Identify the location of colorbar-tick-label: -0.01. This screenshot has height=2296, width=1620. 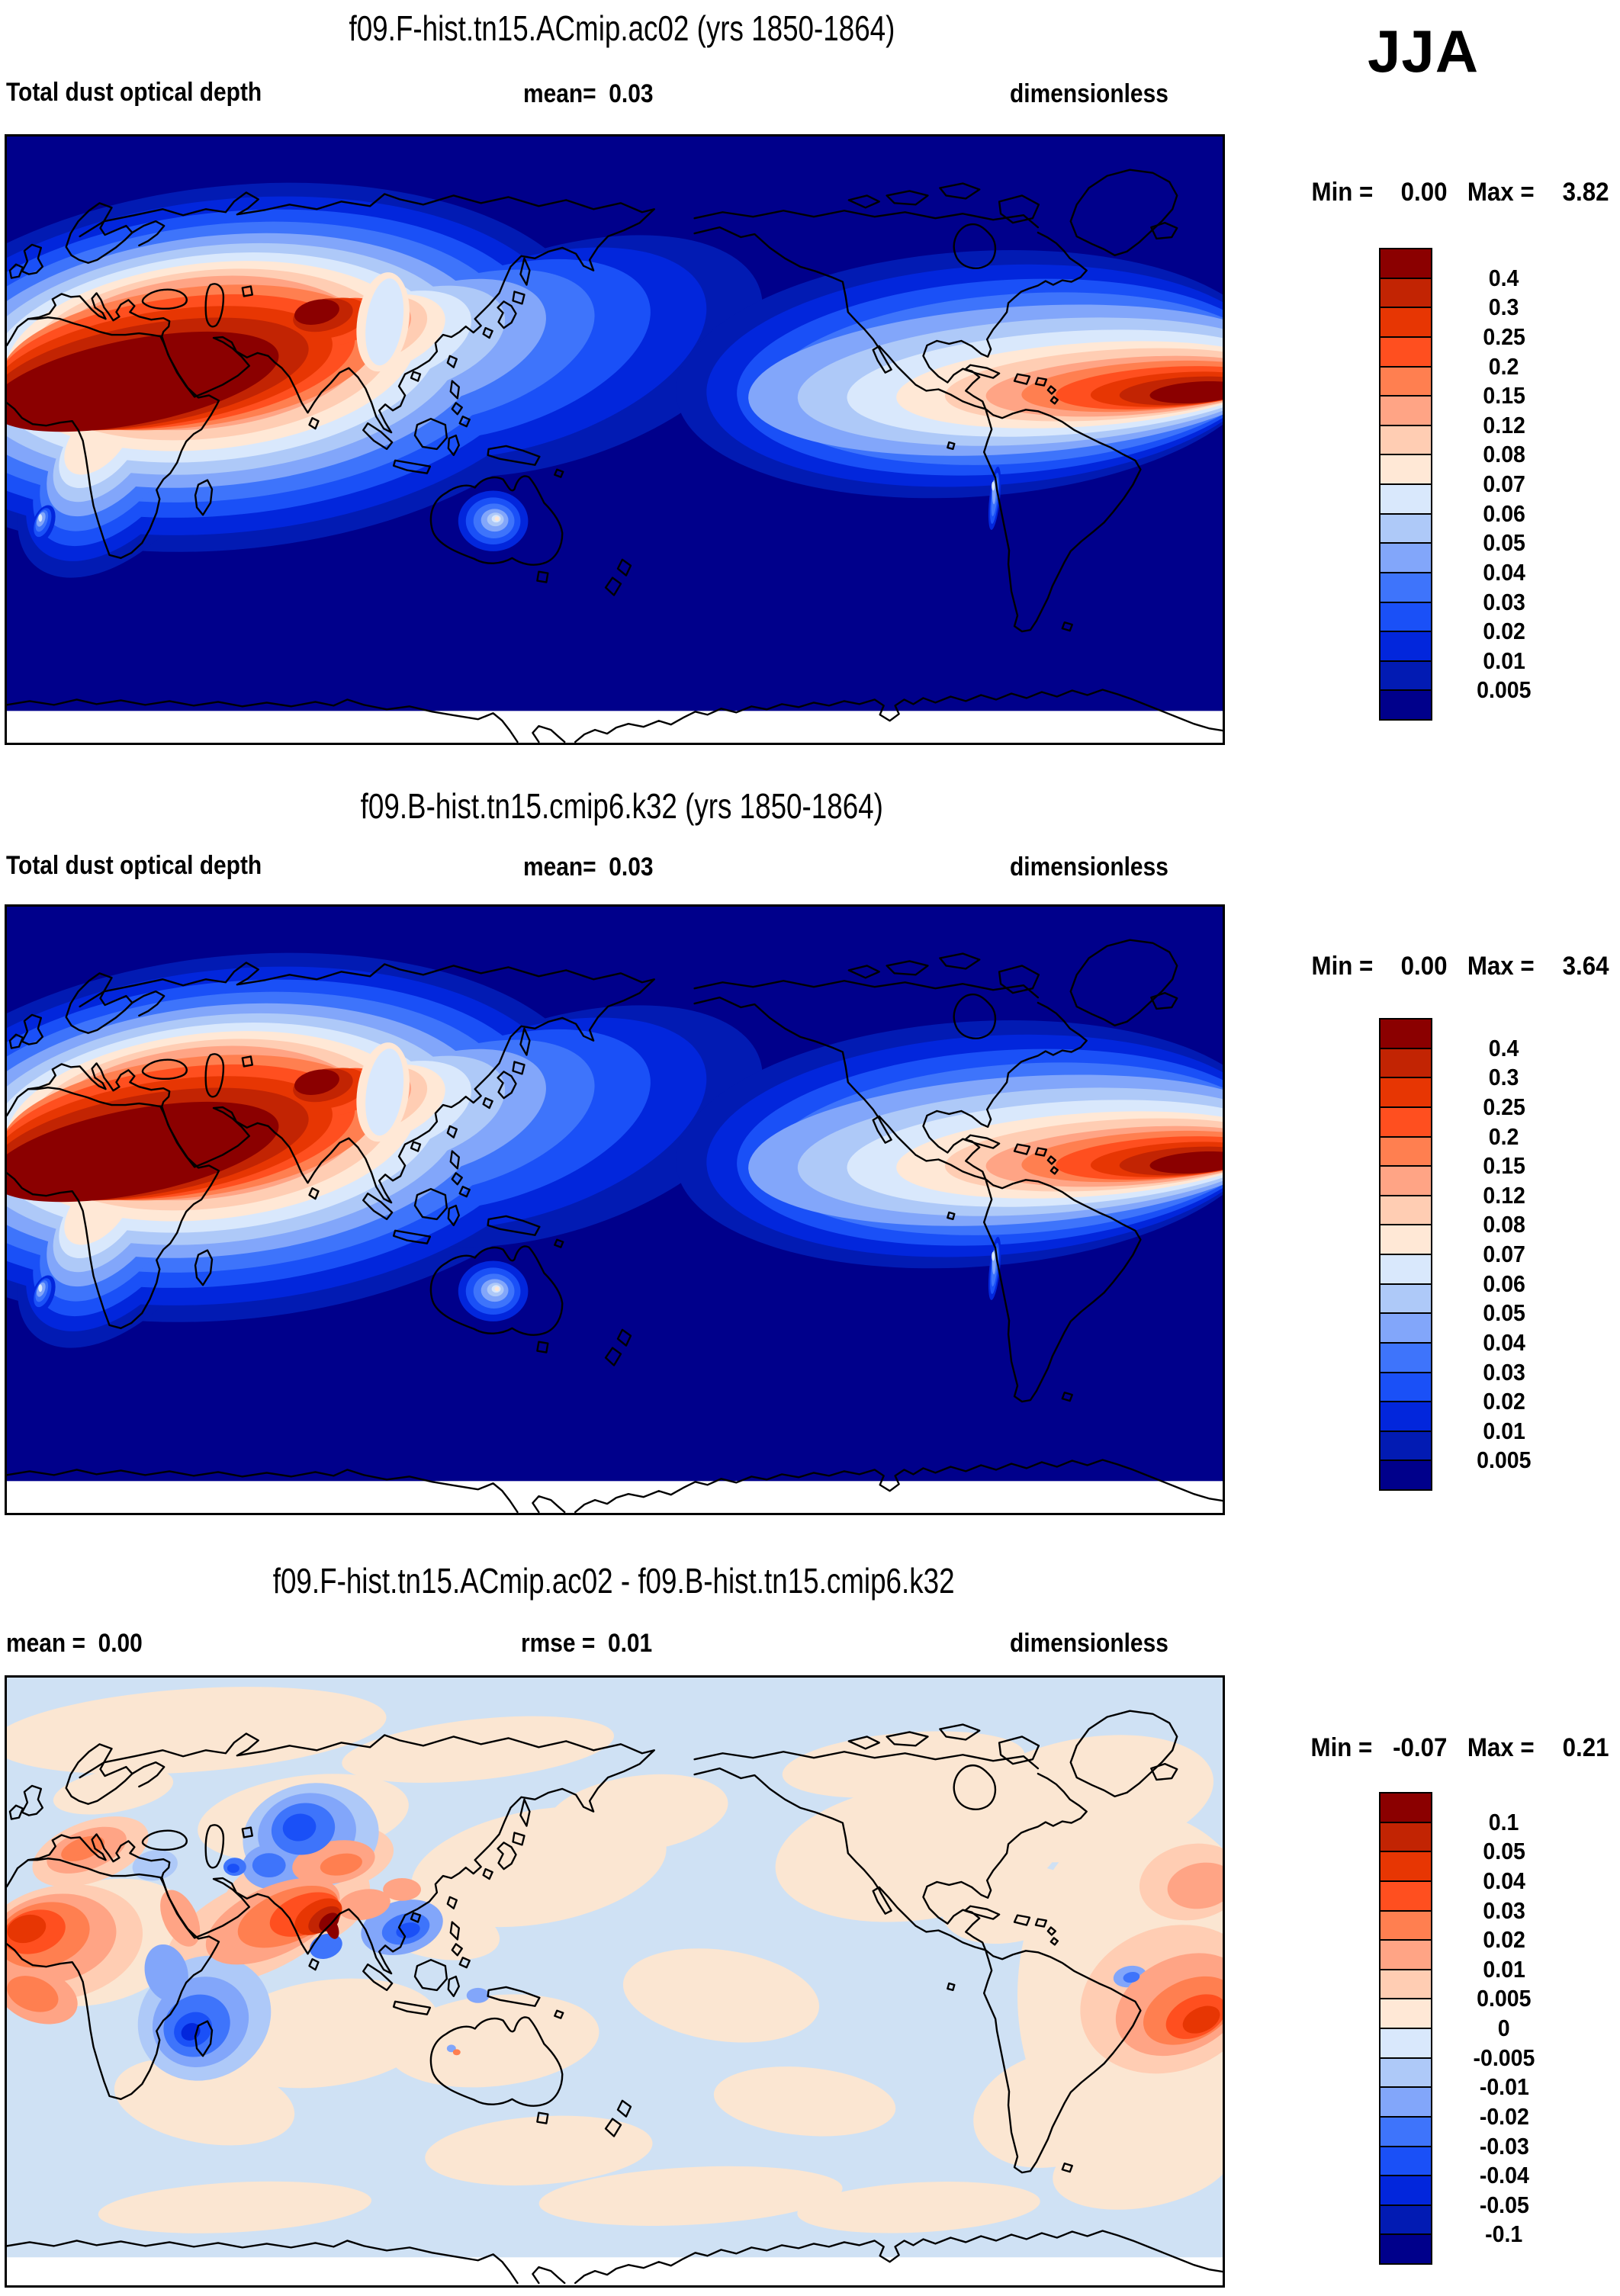
(1504, 2087).